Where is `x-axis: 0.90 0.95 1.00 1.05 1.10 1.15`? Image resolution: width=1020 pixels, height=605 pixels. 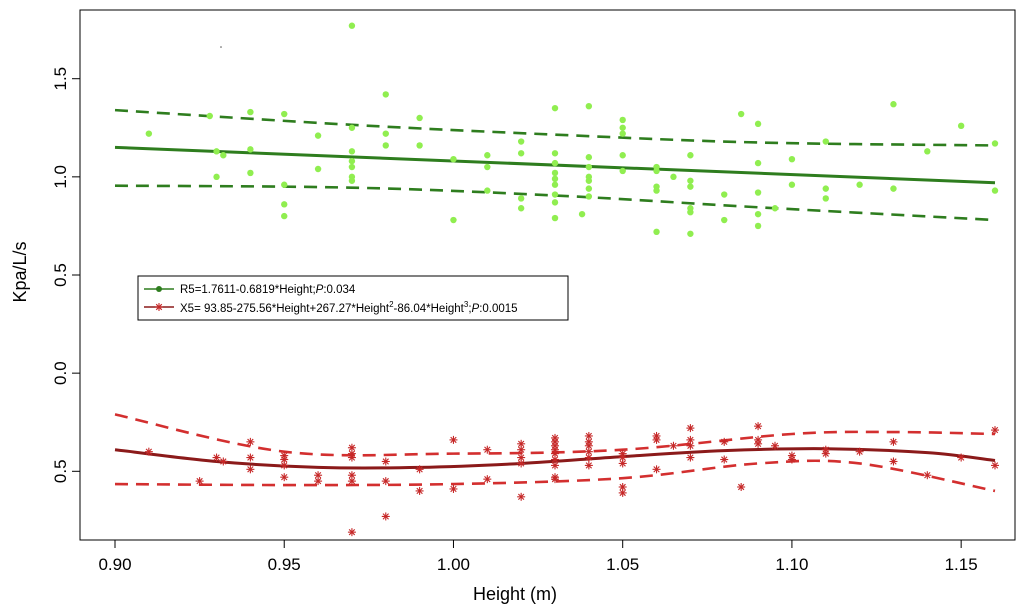
x-axis: 0.90 0.95 1.00 1.05 1.10 1.15 is located at coordinates (538, 557).